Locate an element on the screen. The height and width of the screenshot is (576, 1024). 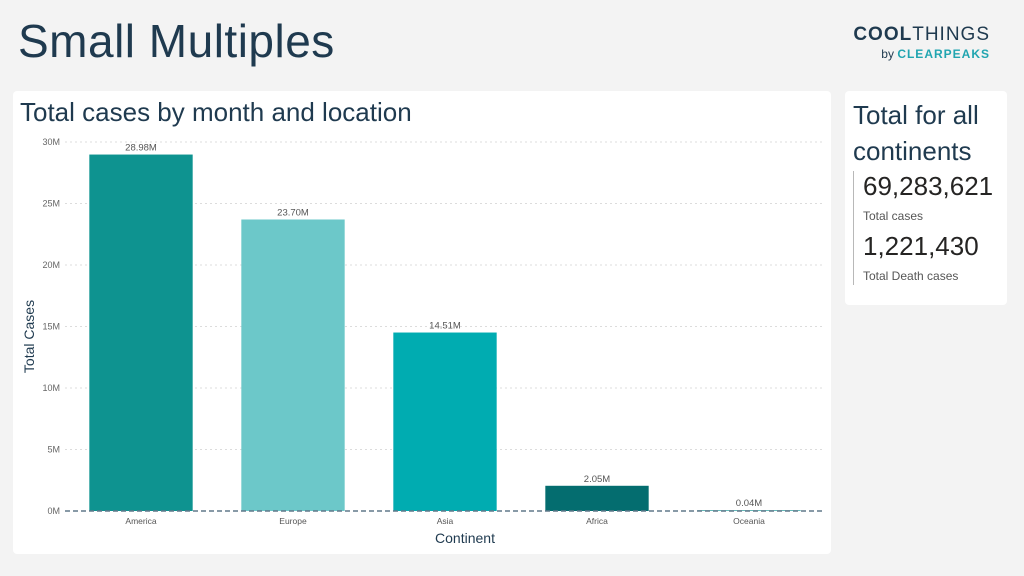
y-tick-label: 25M is located at coordinates (51, 204).